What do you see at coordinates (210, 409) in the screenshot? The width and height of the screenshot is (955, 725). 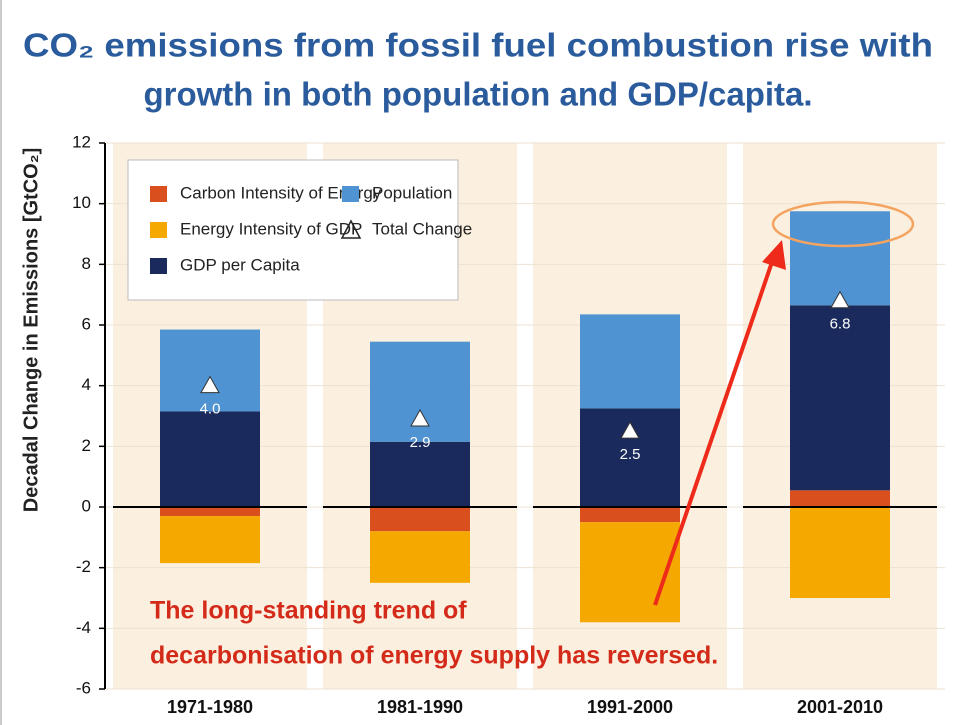 I see `value-label: 4.0` at bounding box center [210, 409].